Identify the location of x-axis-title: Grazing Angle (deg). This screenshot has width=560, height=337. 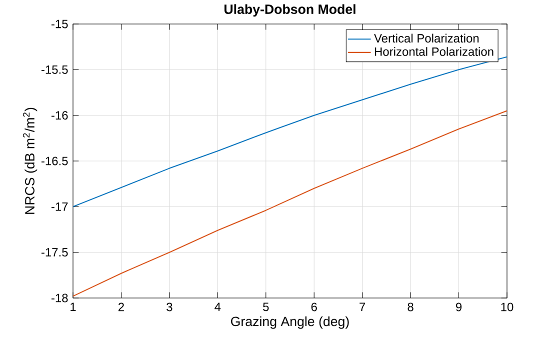
(290, 322).